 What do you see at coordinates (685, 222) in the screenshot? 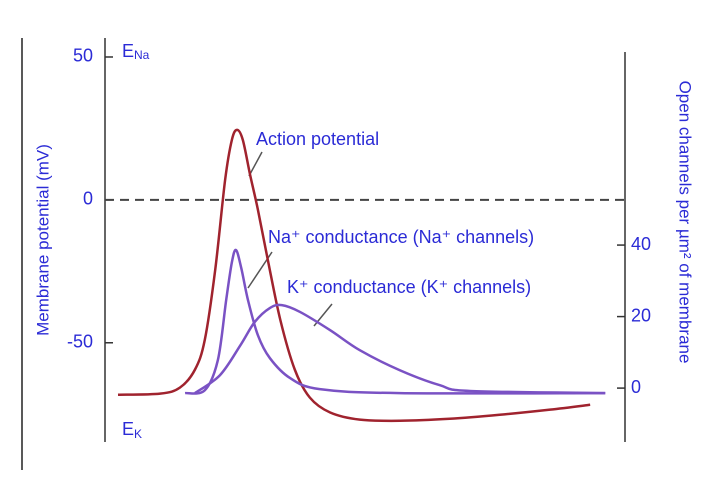
I see `y2-axis-label: Open channels per µm² of membrane` at bounding box center [685, 222].